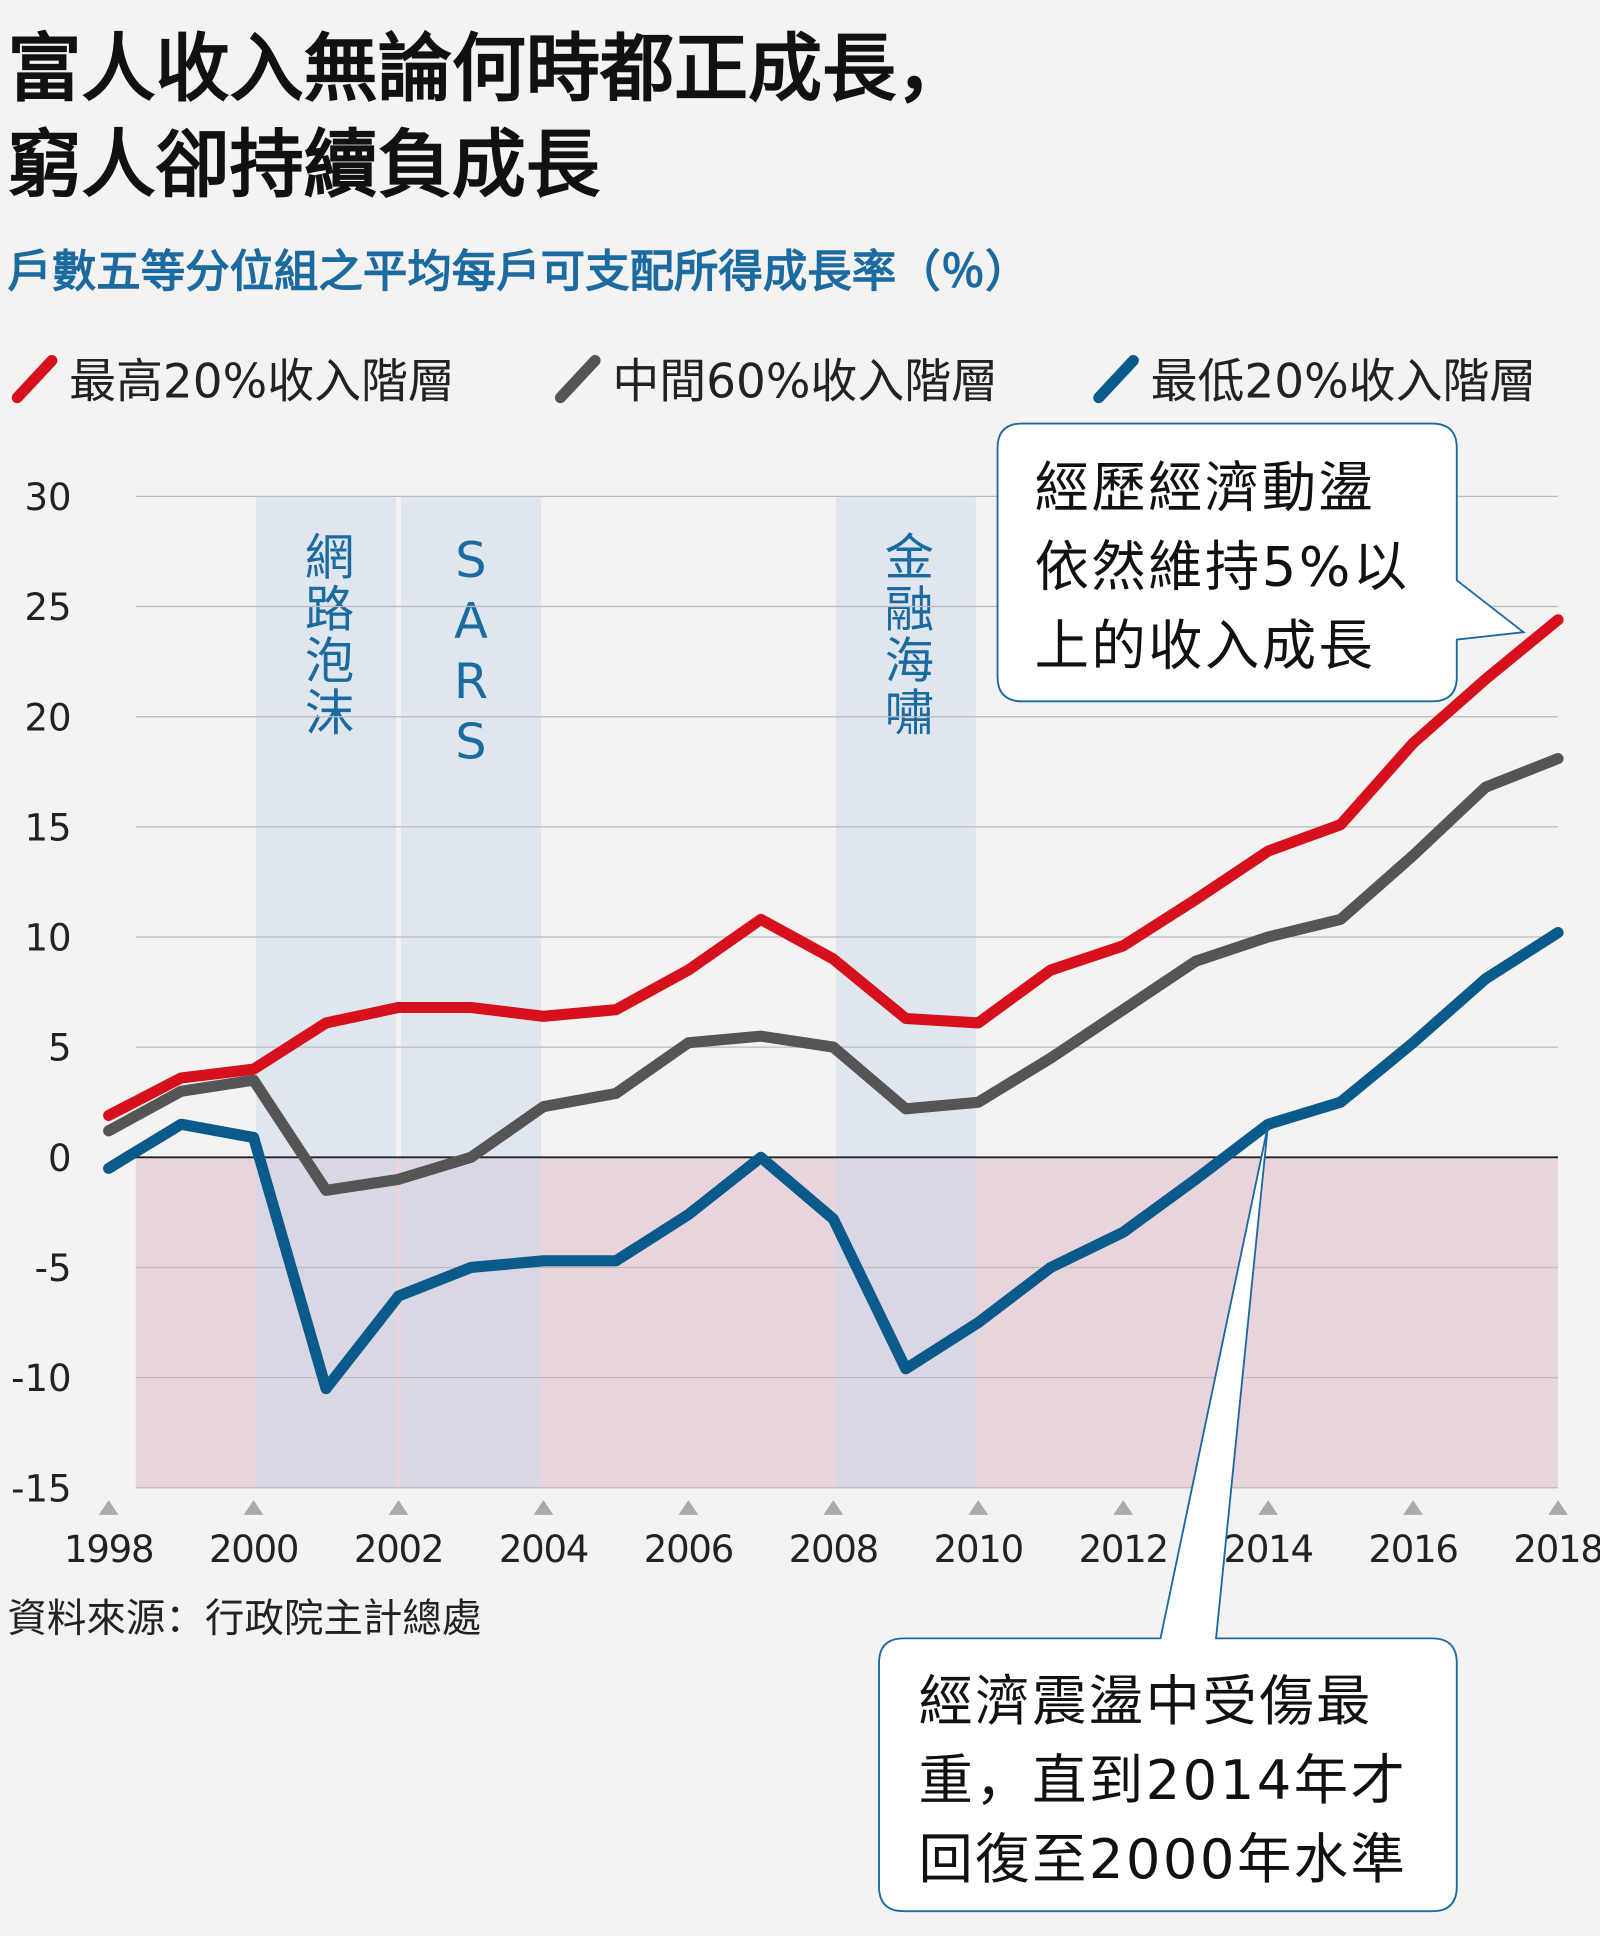 Image resolution: width=1600 pixels, height=1936 pixels. Describe the element at coordinates (471, 652) in the screenshot. I see `period-label: SARS` at that location.